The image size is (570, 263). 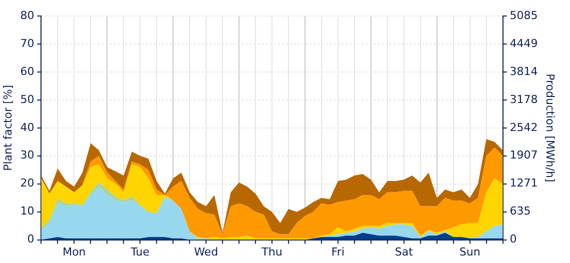 I want to click on y2-axis-title: Production [MWh/h], so click(x=550, y=128).